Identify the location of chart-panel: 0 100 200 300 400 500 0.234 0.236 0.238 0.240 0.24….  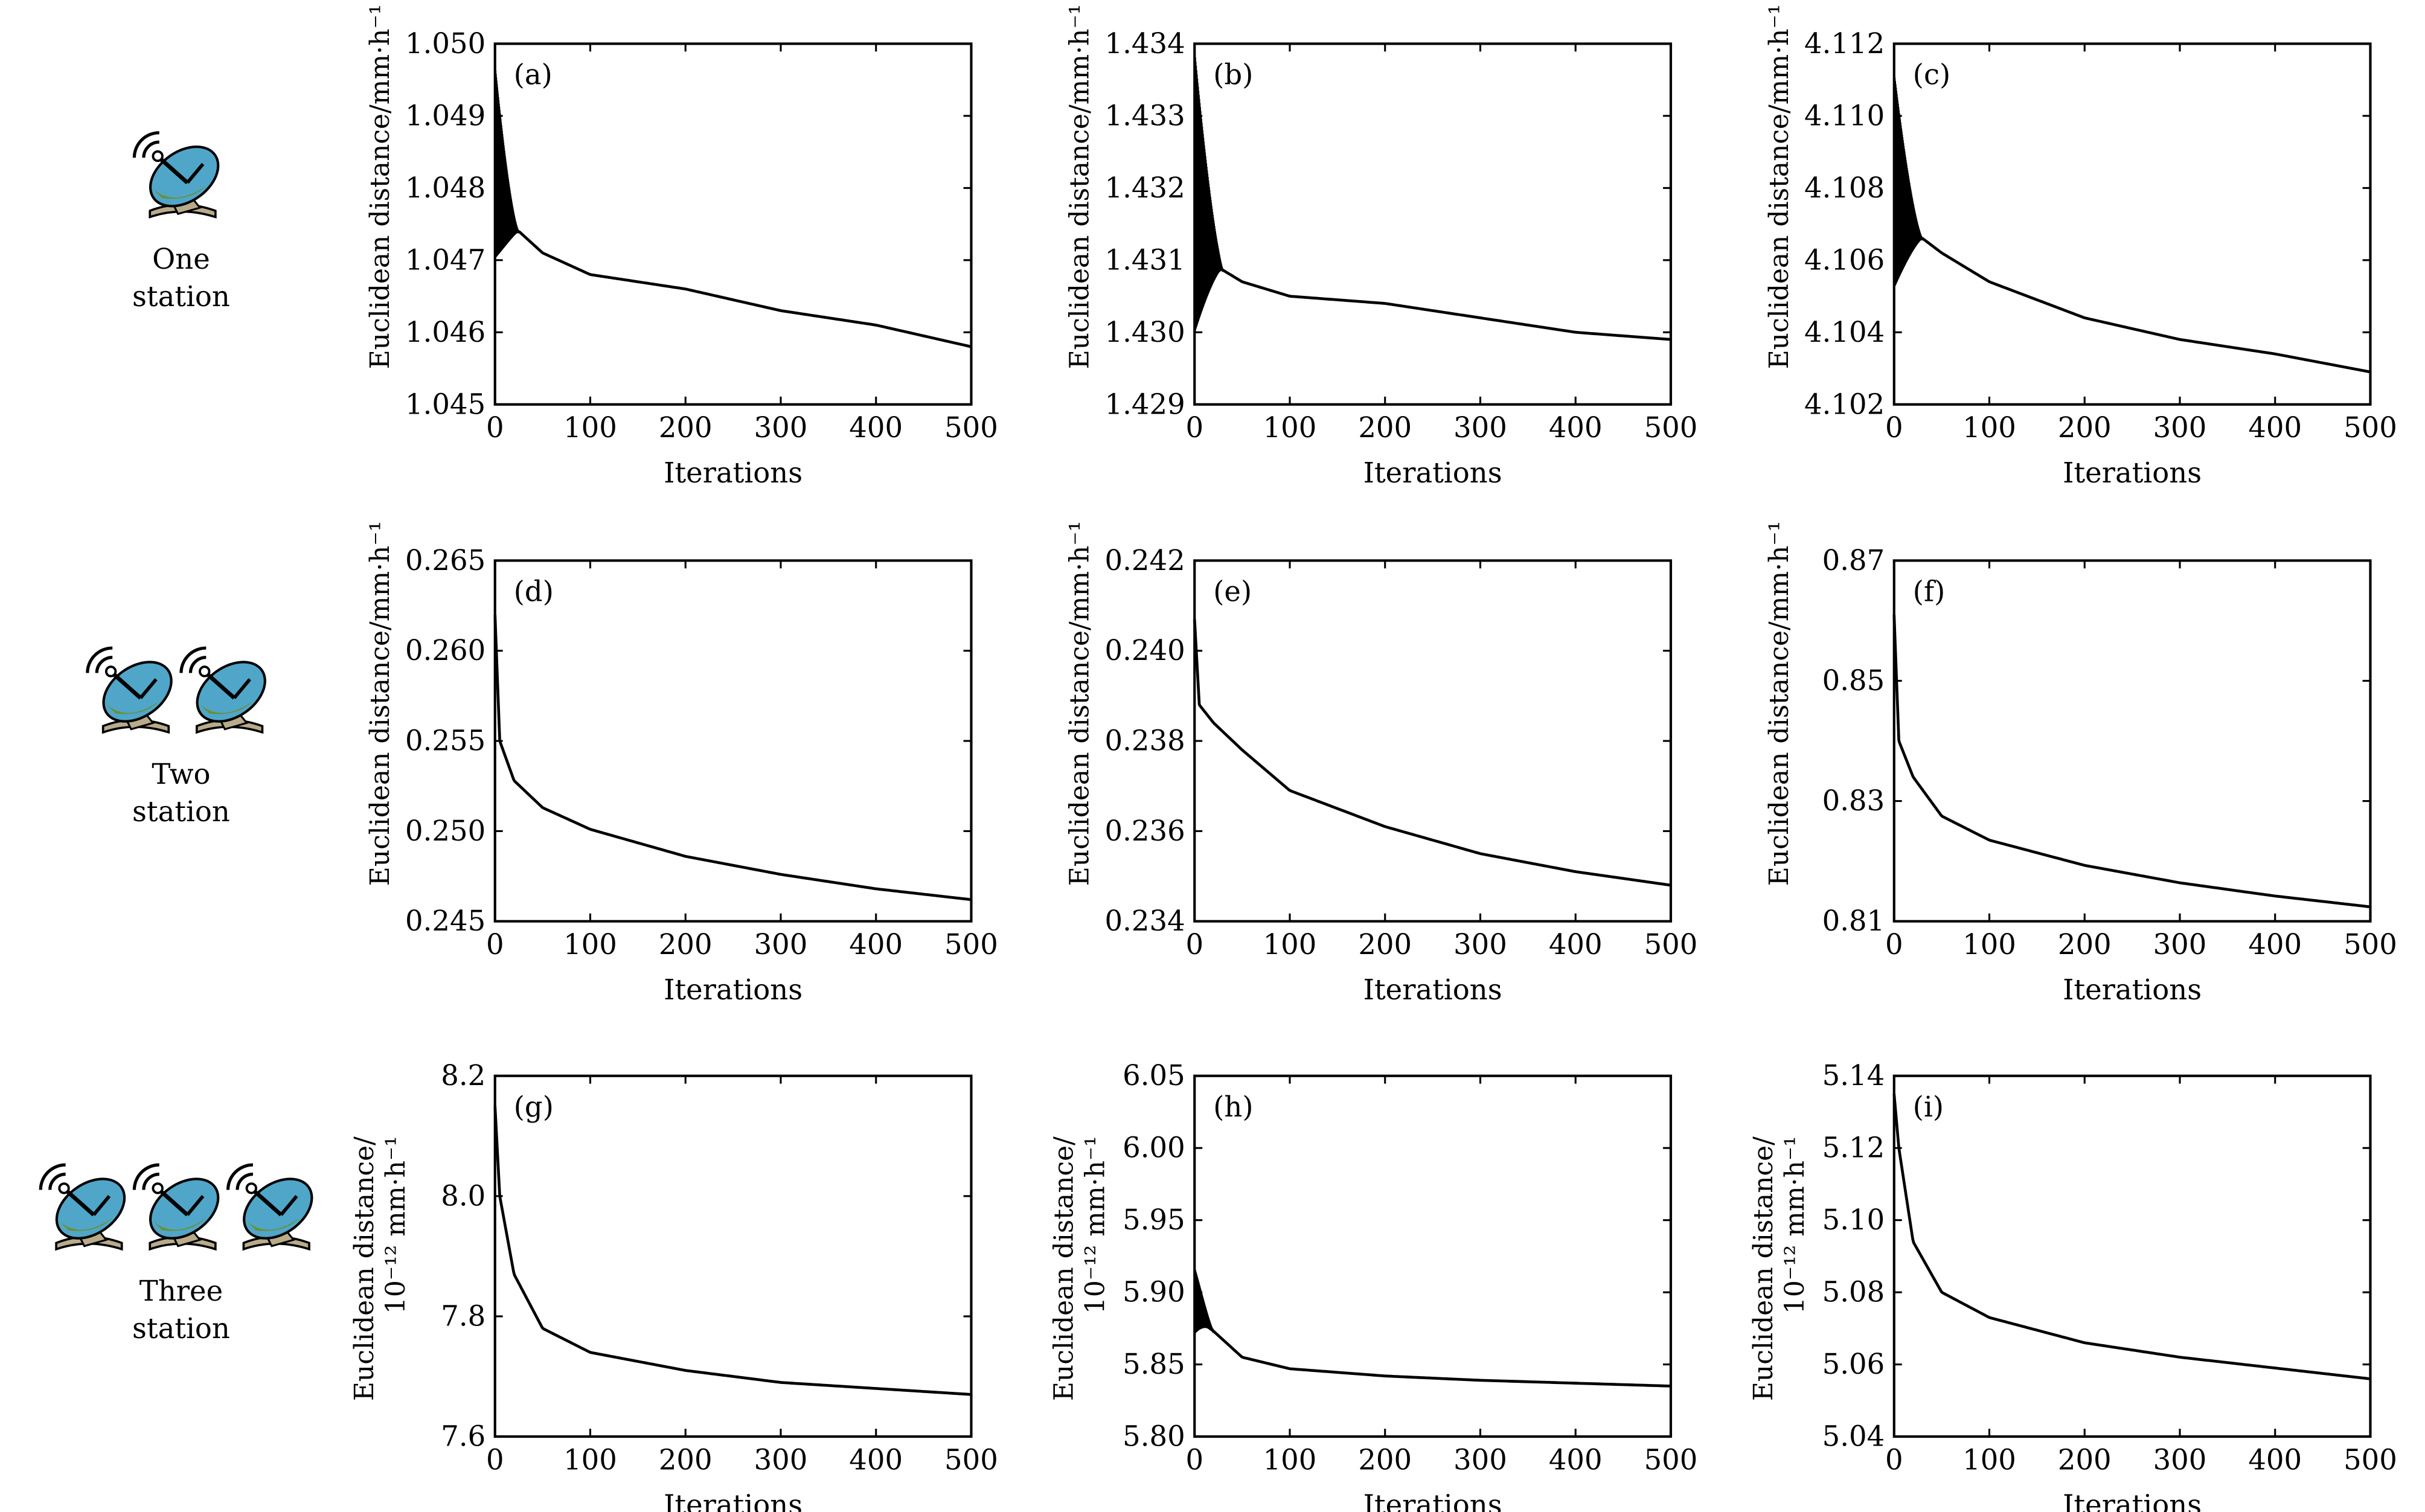
(1380, 763).